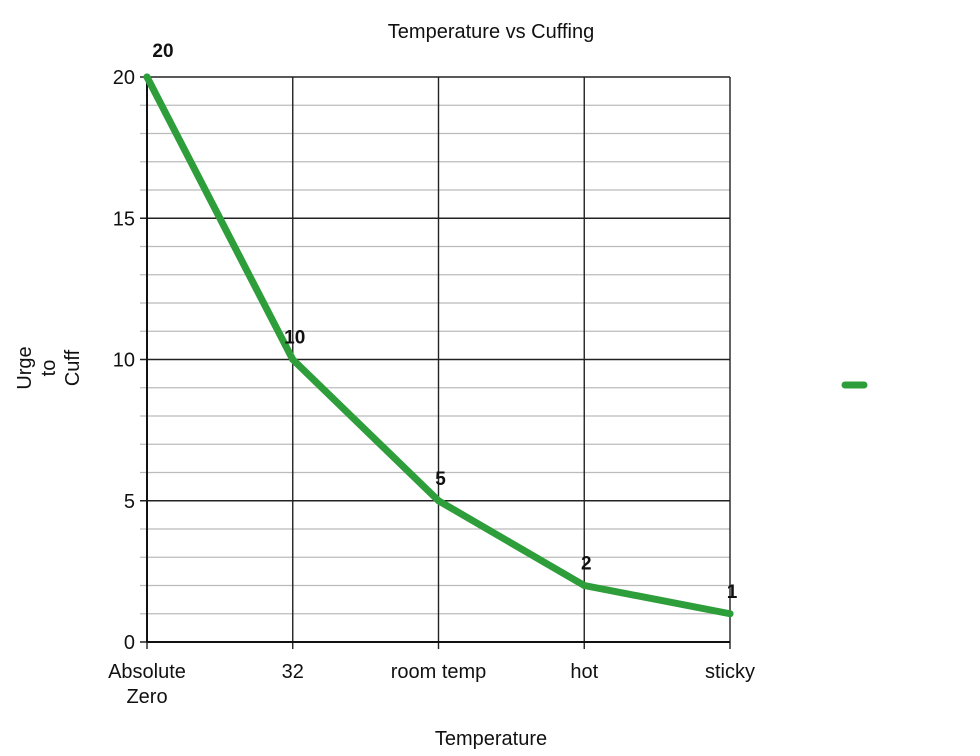  I want to click on x-tick-label: Absolute Zero, so click(147, 684).